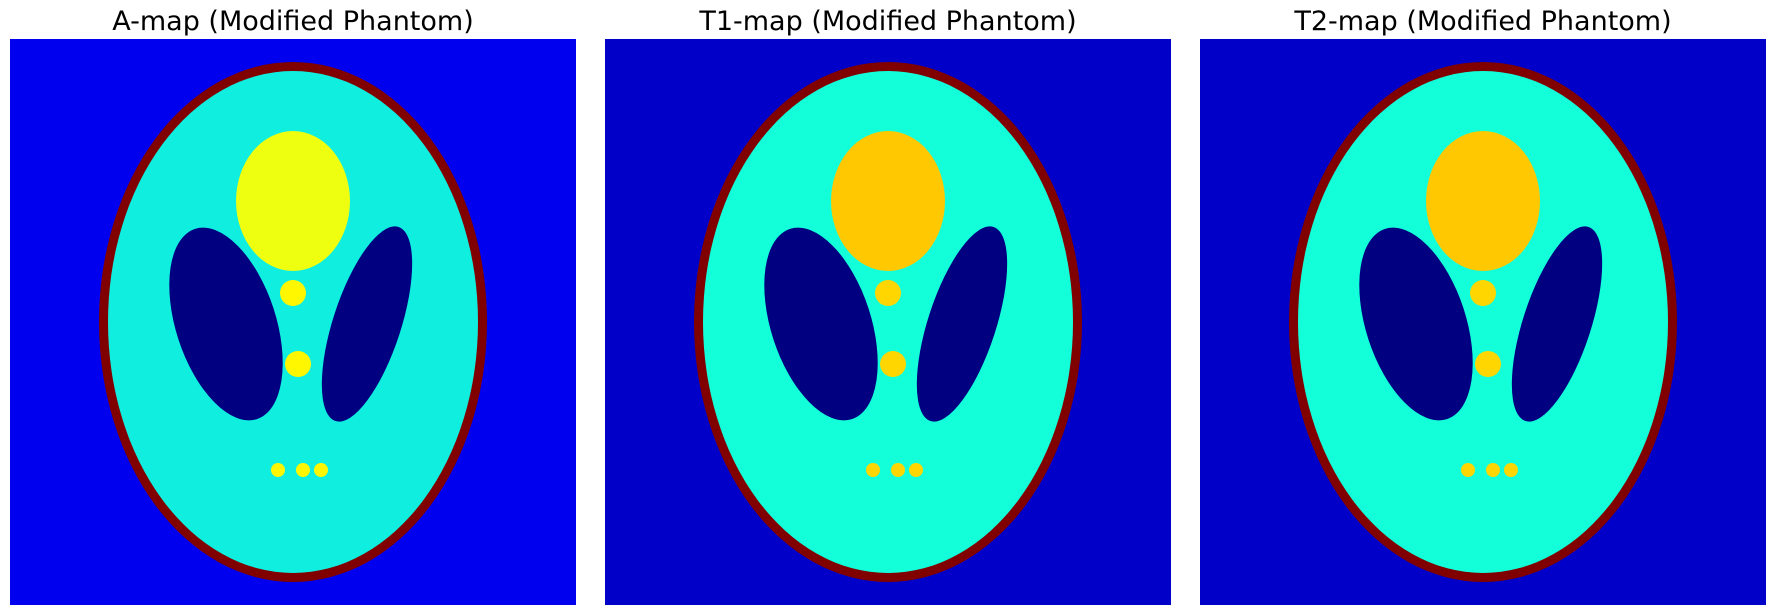  Describe the element at coordinates (293, 21) in the screenshot. I see `panel-title: A-map (Modified Phantom)` at that location.